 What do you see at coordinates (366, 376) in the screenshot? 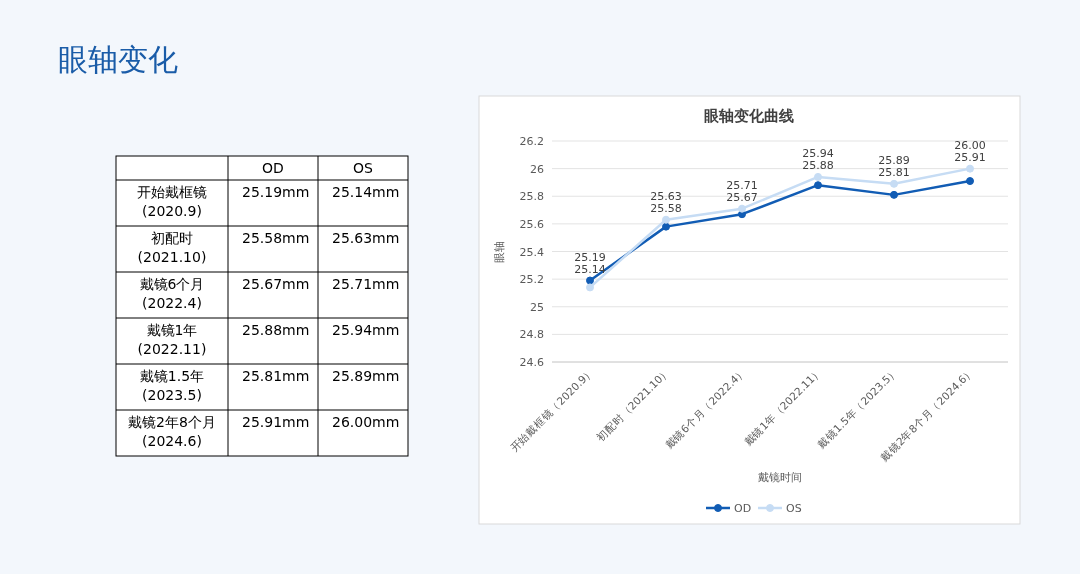
I see `text: 25.89mm` at bounding box center [366, 376].